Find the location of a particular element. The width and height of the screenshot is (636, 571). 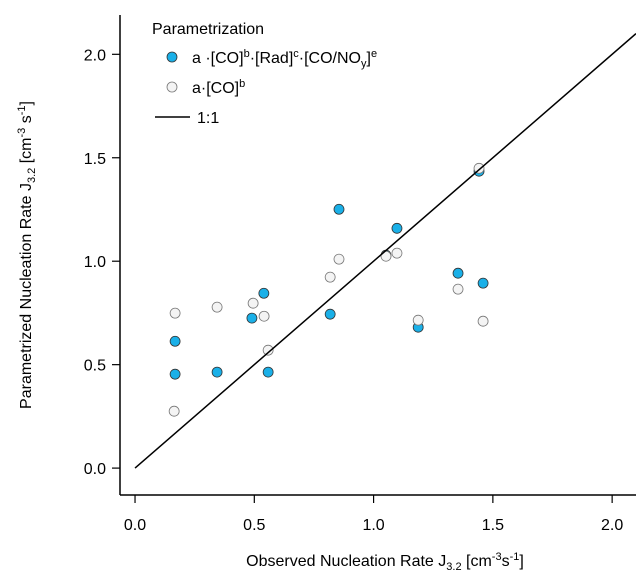

label-part: Observed Nucleation Rate J is located at coordinates (346, 561).